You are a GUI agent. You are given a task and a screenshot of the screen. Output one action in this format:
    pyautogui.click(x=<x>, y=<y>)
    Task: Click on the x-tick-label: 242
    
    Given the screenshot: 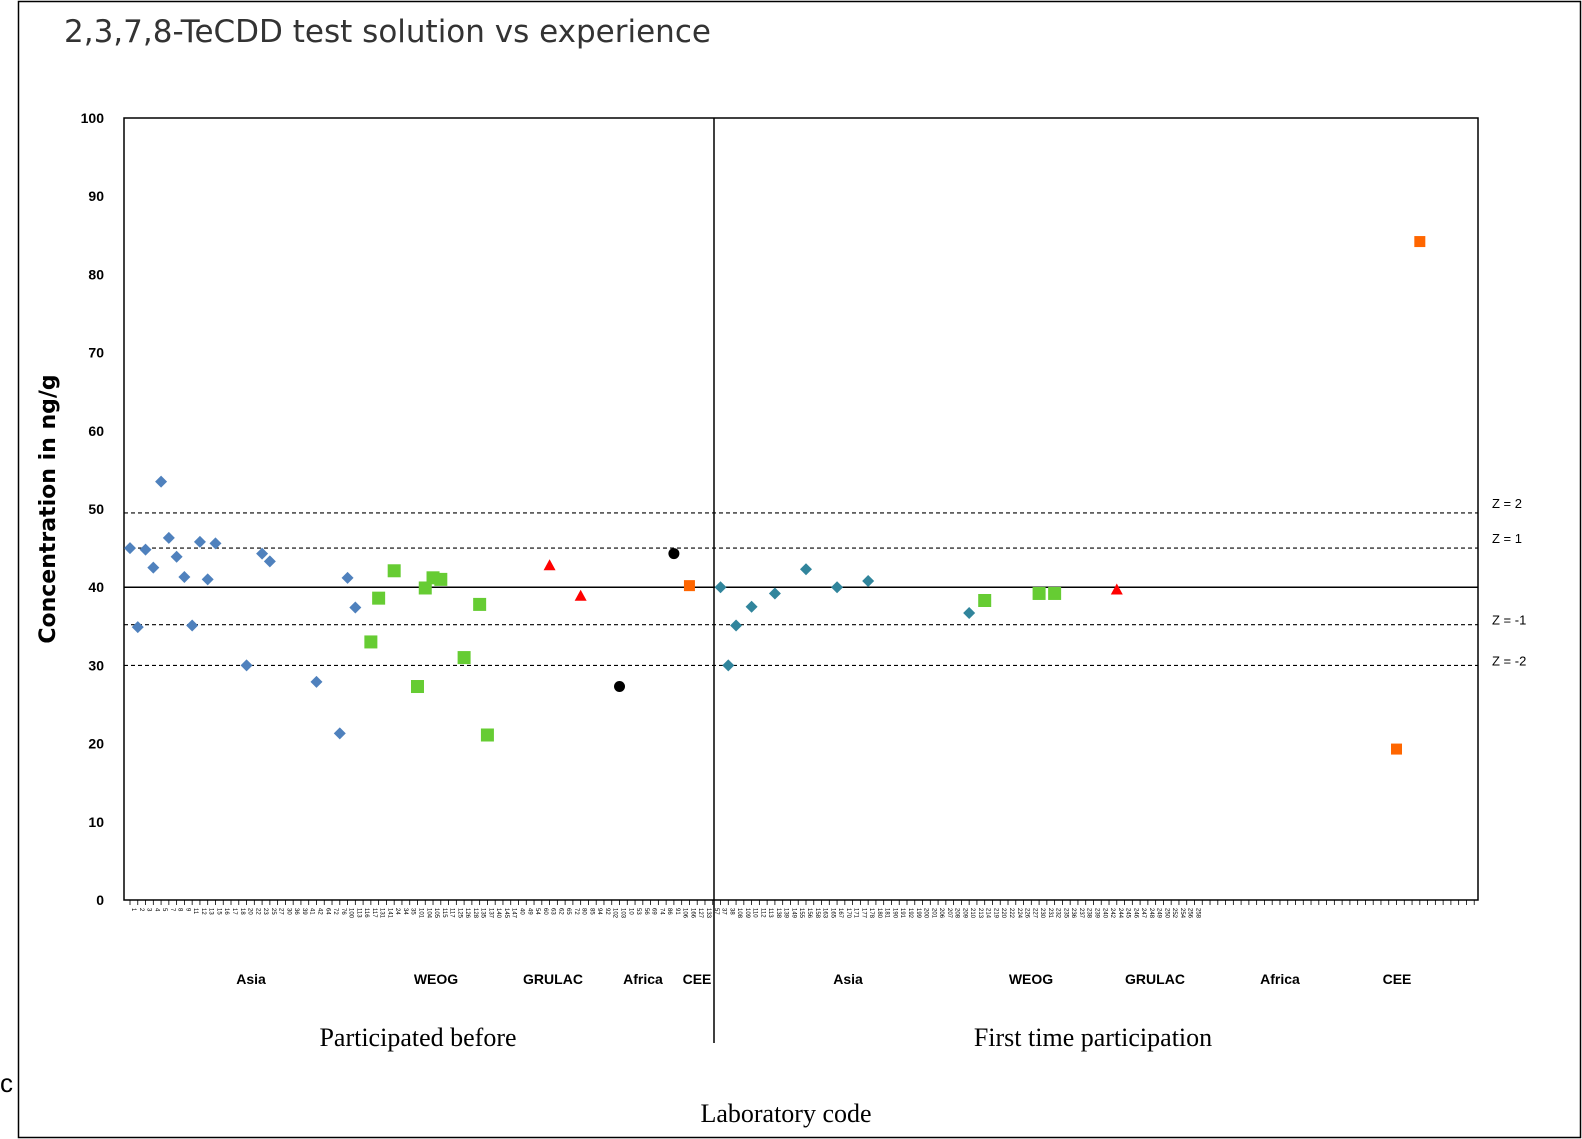 What is the action you would take?
    pyautogui.click(x=1112, y=913)
    